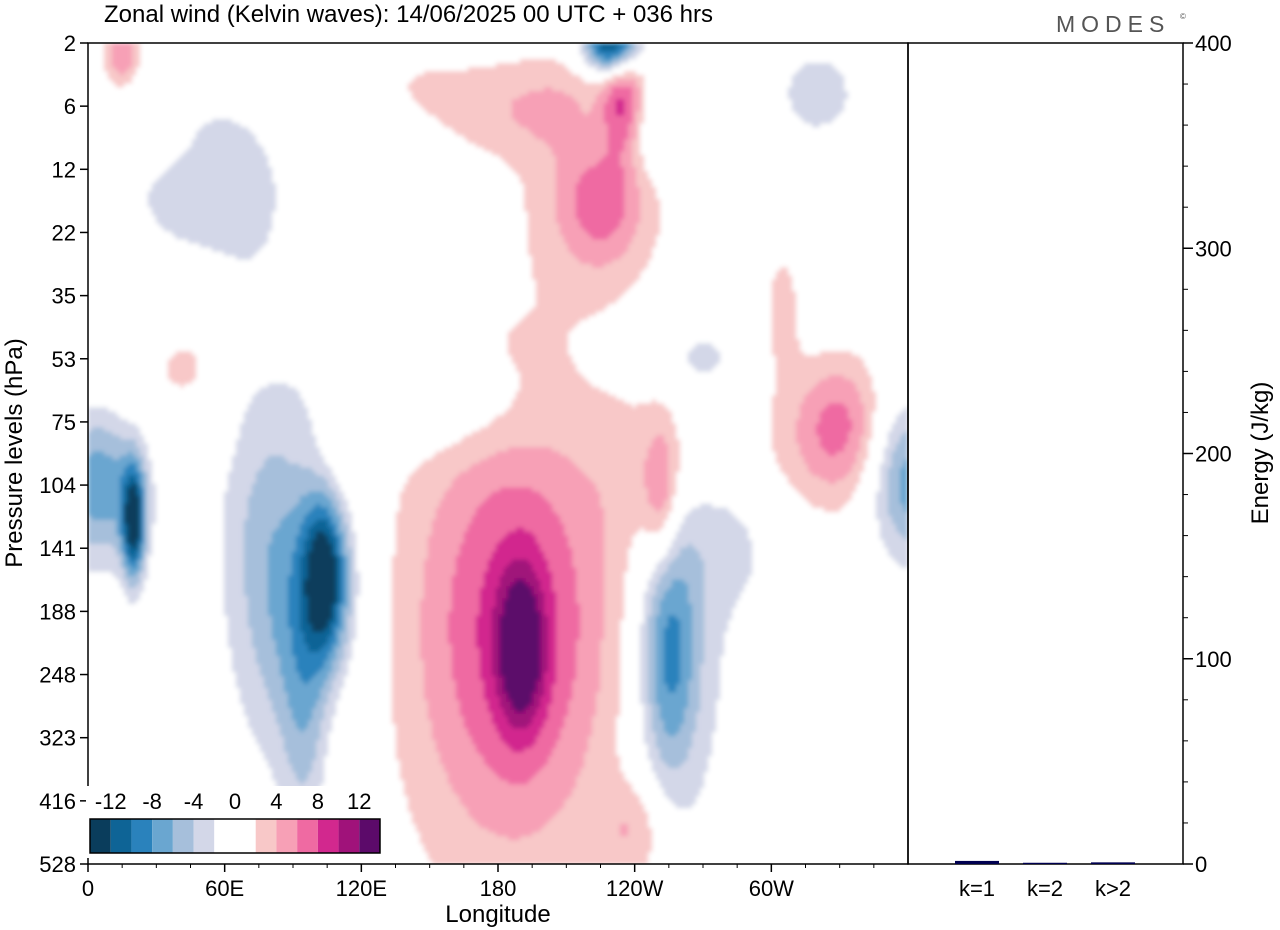 Image resolution: width=1280 pixels, height=930 pixels. Describe the element at coordinates (1213, 659) in the screenshot. I see `energy-tick-label: 100` at that location.